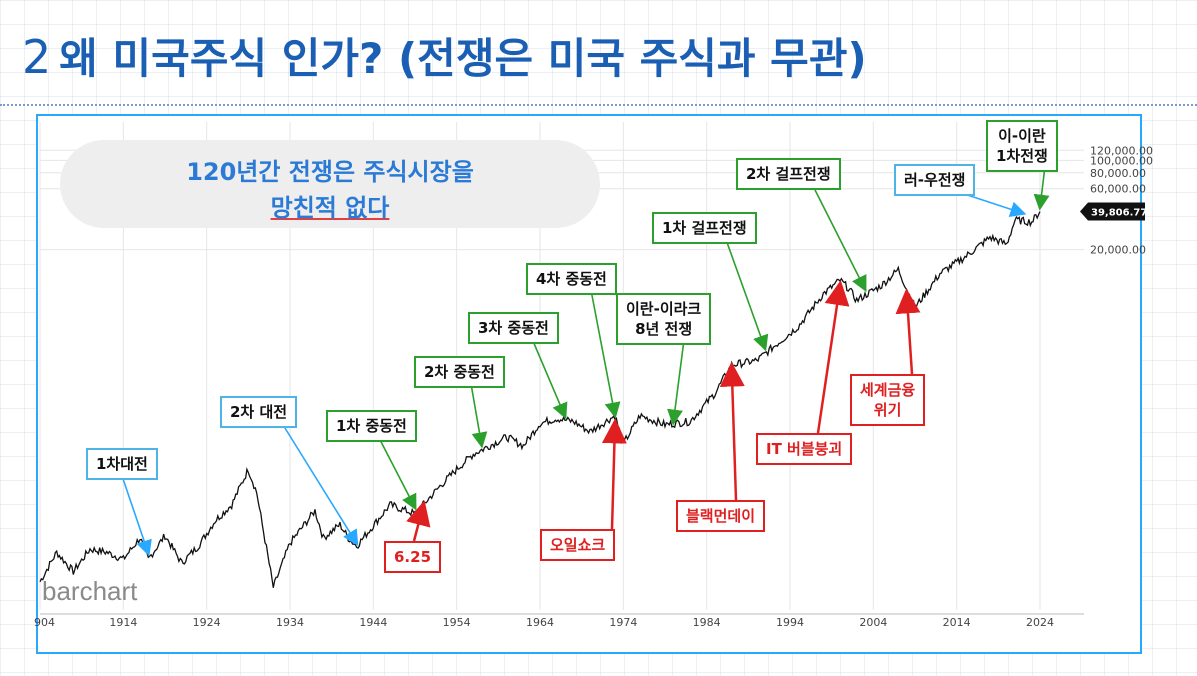  Describe the element at coordinates (259, 412) in the screenshot. I see `annotation-ww2: 2차 대전` at that location.